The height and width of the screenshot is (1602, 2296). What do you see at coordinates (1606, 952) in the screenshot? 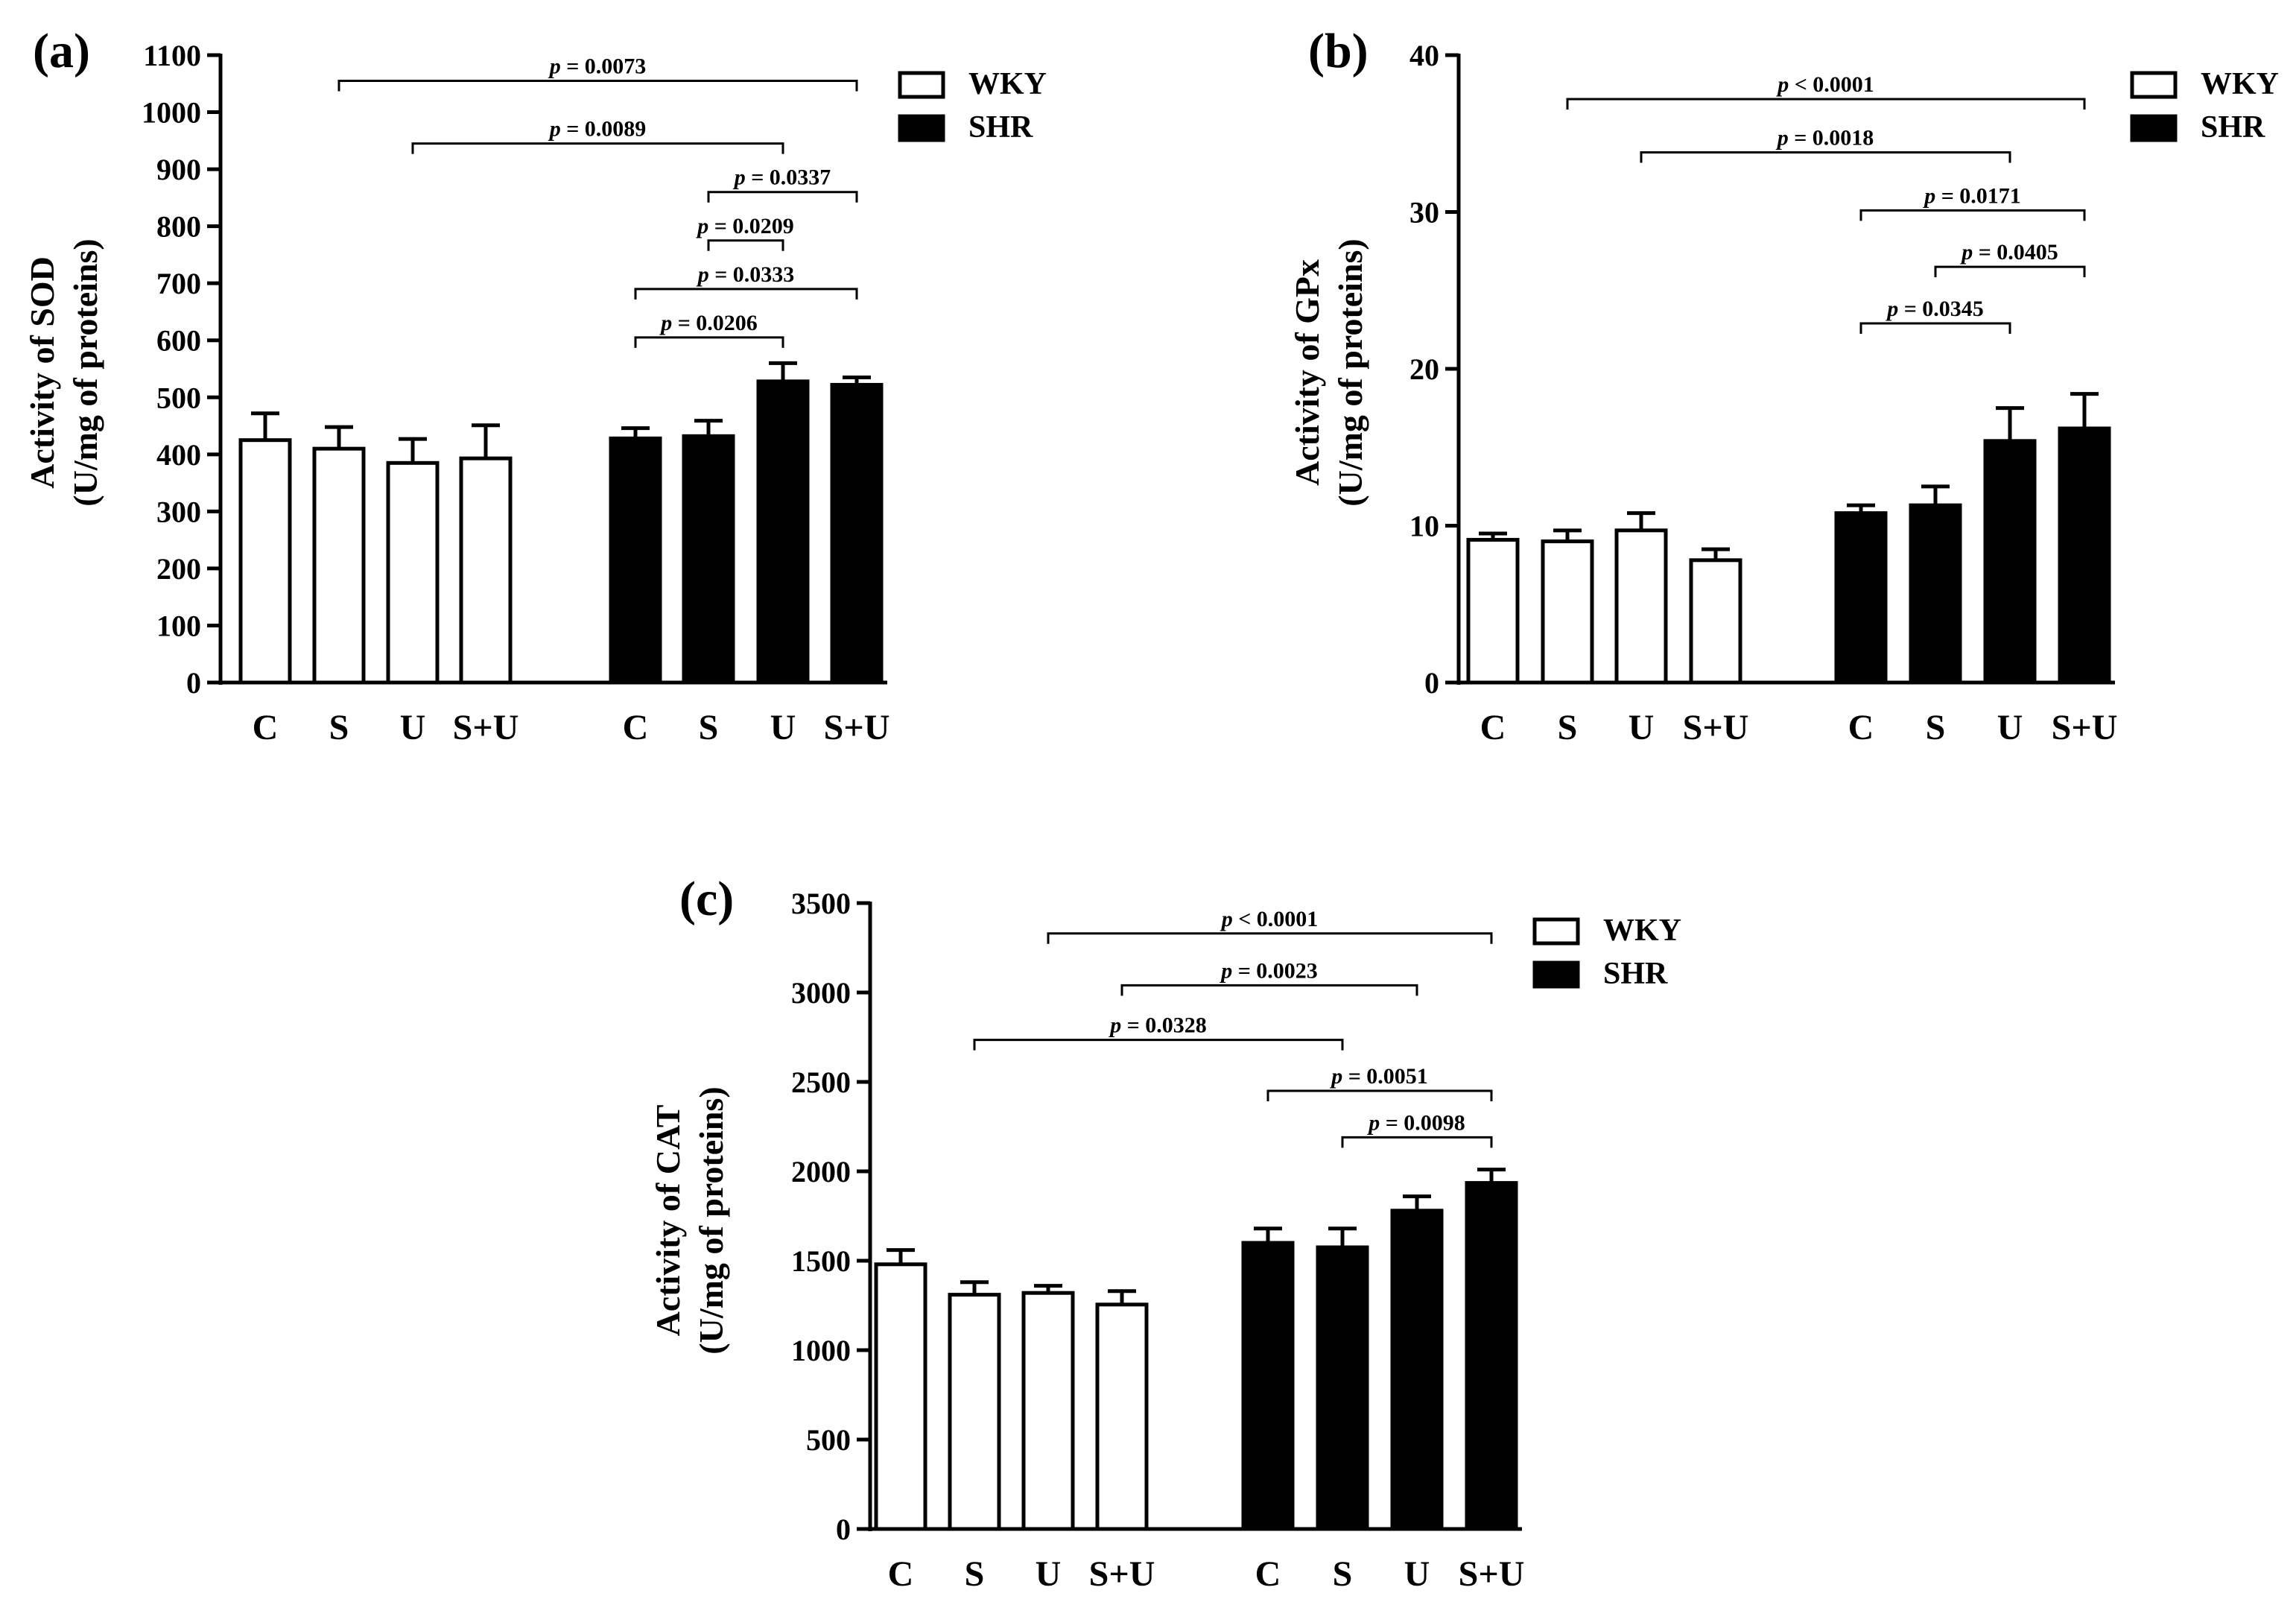
I see `legend-c: WKY SHR` at bounding box center [1606, 952].